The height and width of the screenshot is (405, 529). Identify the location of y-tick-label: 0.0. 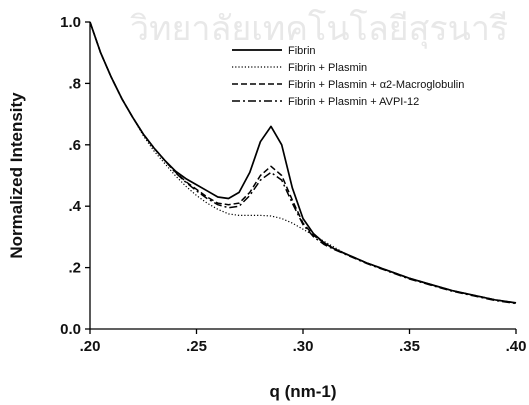
(70, 329).